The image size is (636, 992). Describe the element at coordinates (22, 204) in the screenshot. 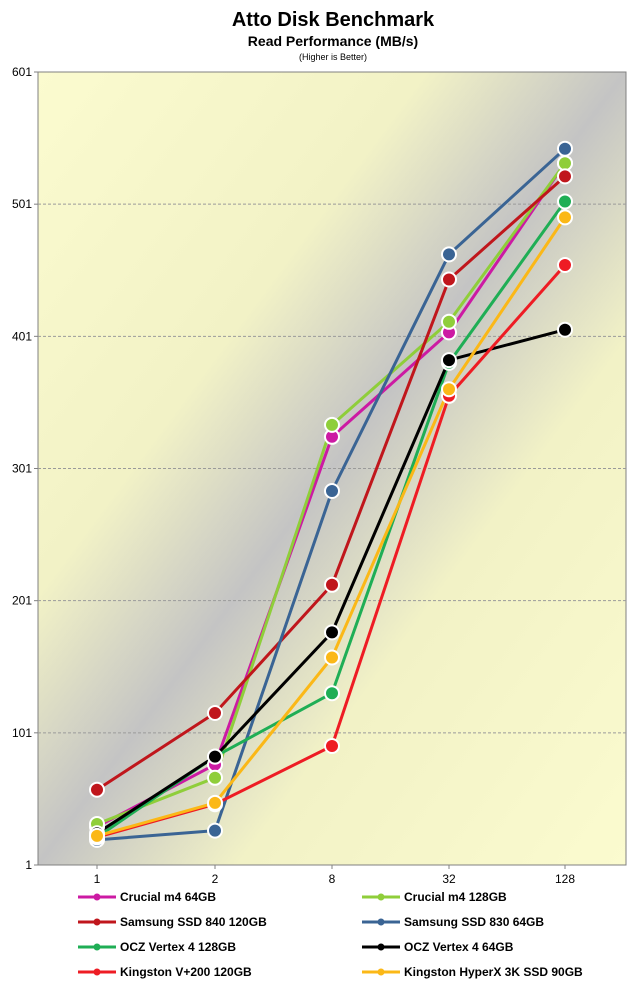

I see `y-tick-label: 501` at that location.